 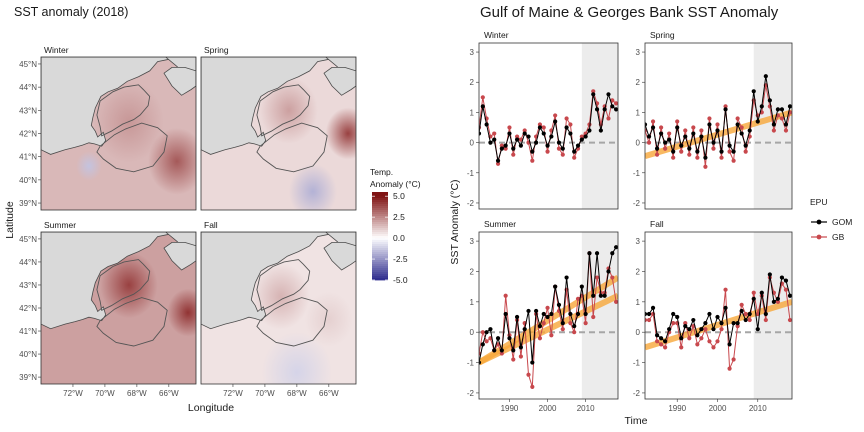 What do you see at coordinates (216, 50) in the screenshot?
I see `map-panel-title: Spring` at bounding box center [216, 50].